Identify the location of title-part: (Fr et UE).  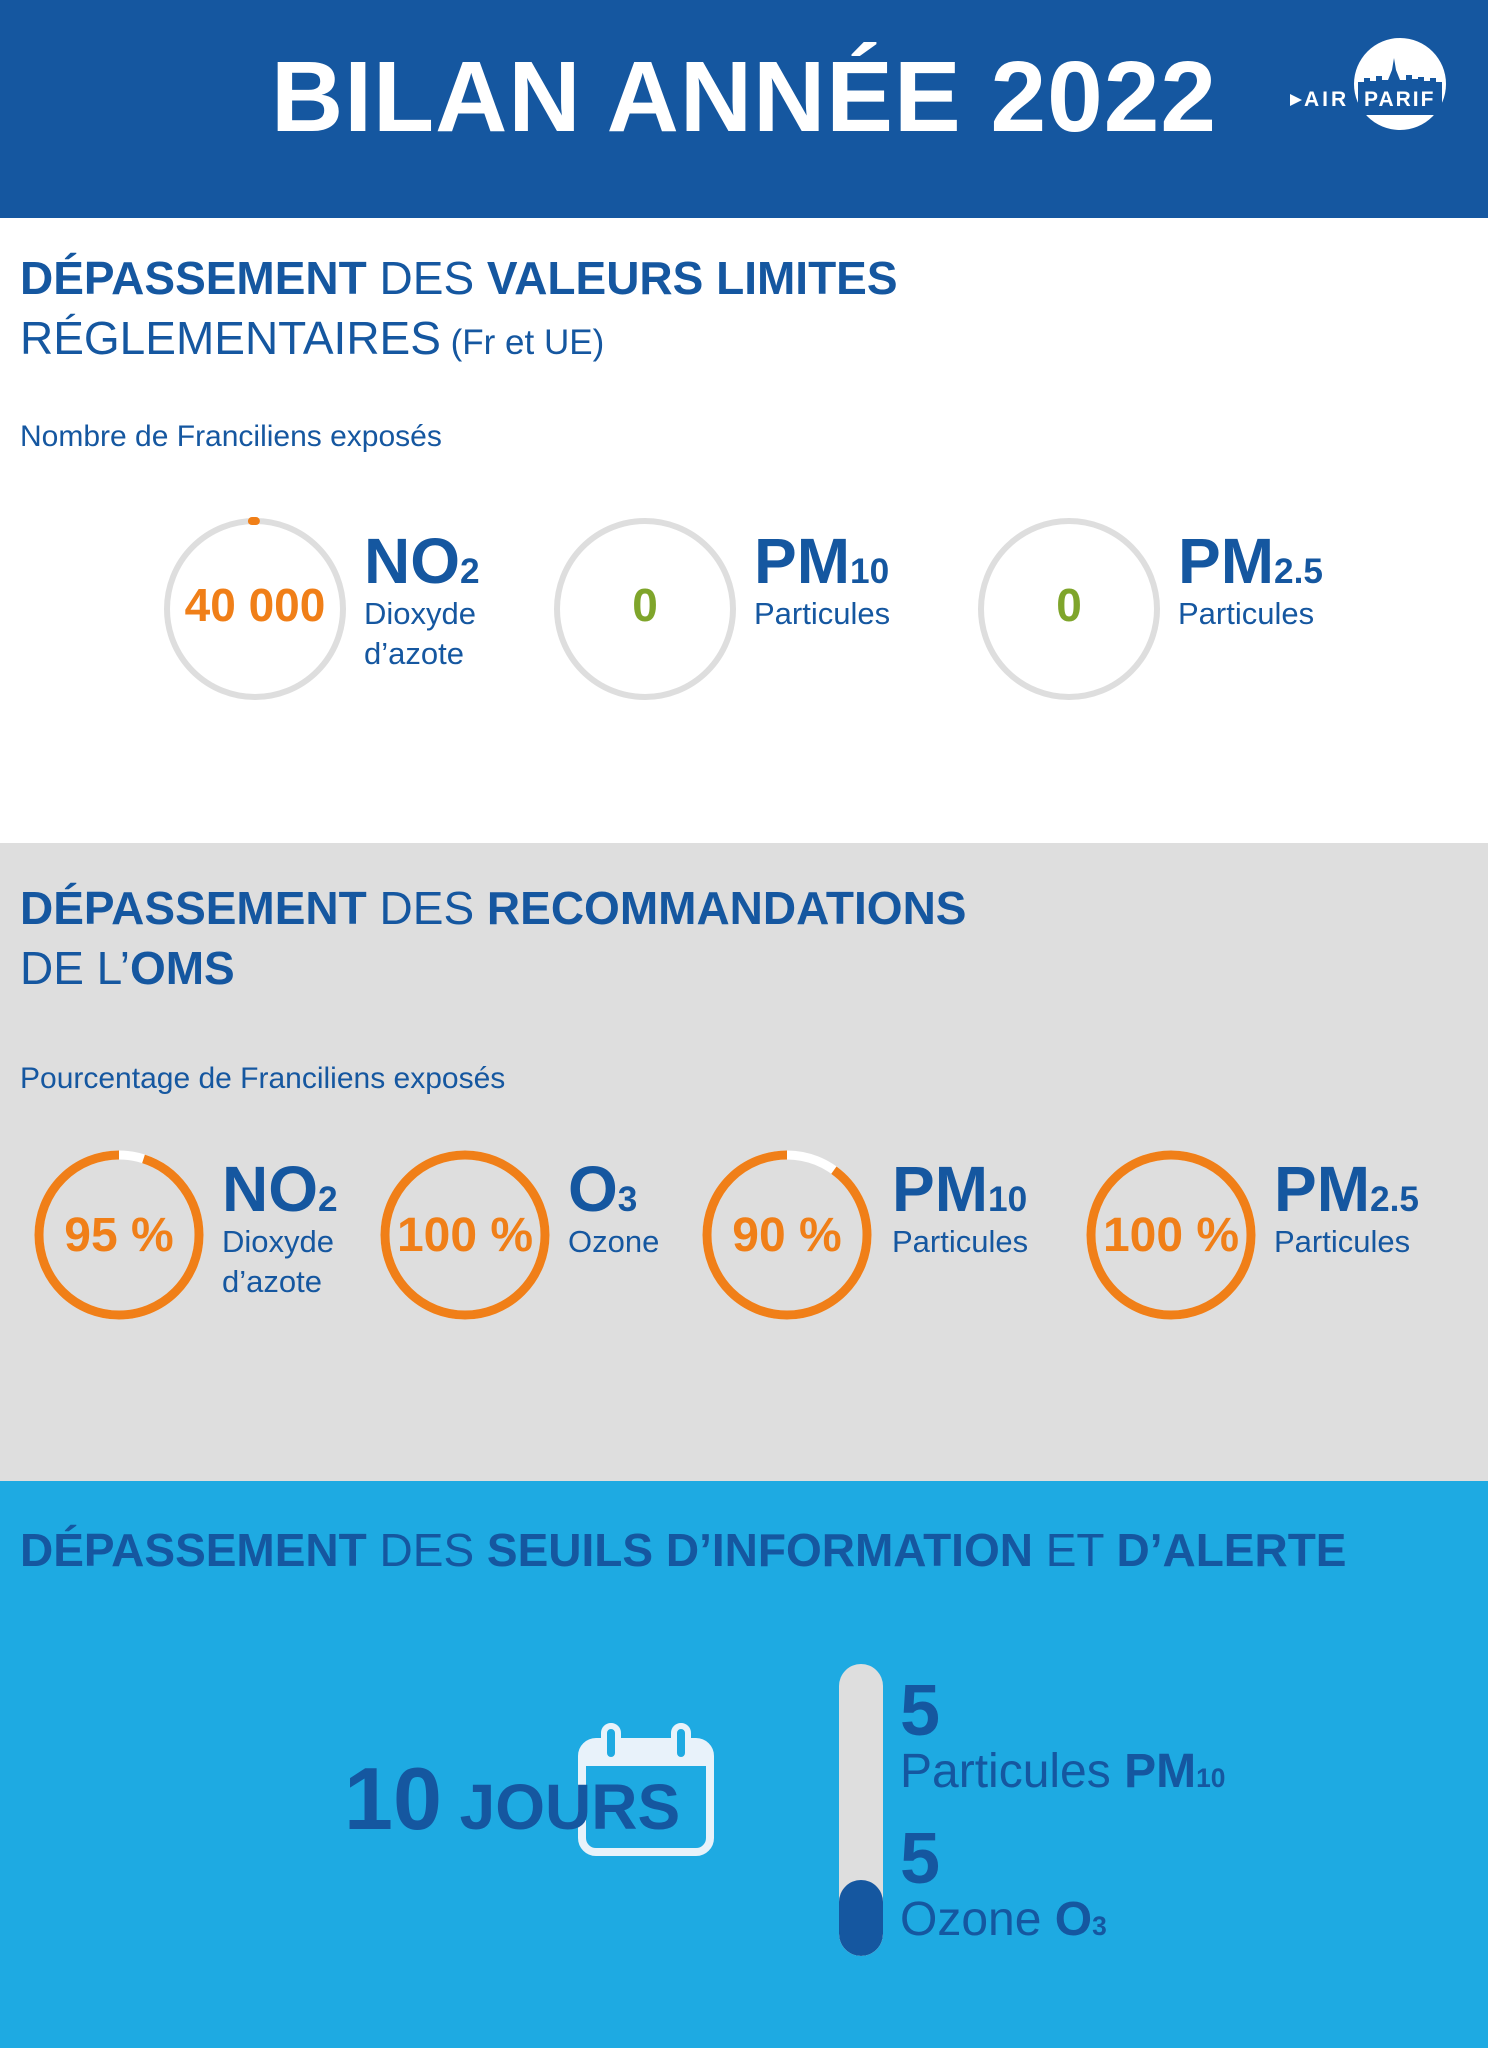
(522, 342).